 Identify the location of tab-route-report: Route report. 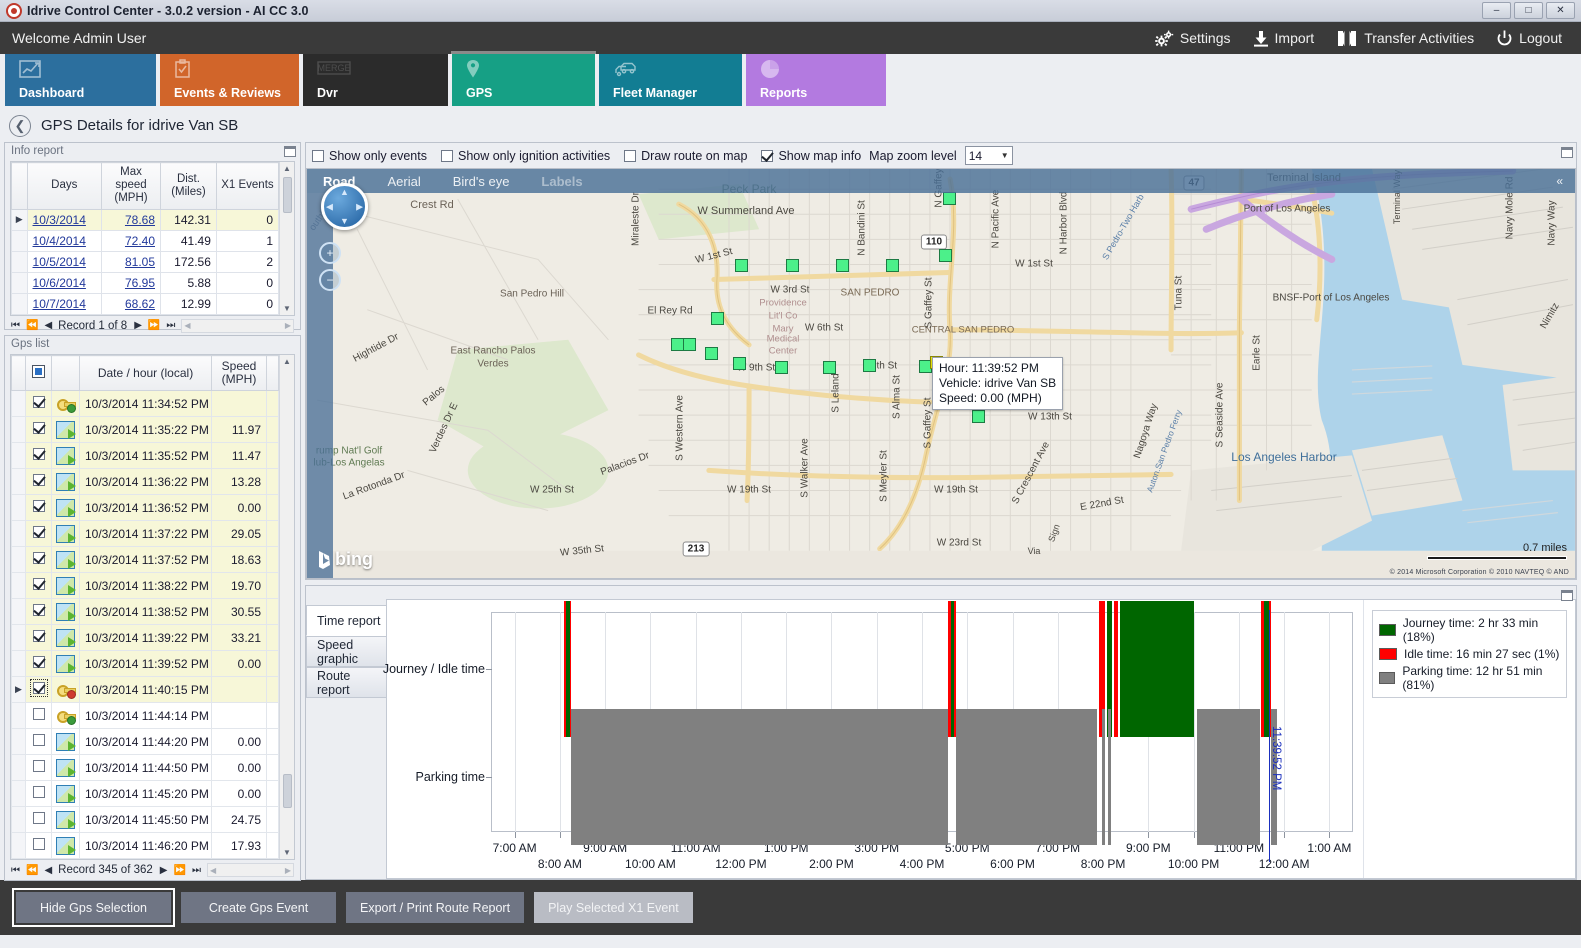
(346, 682).